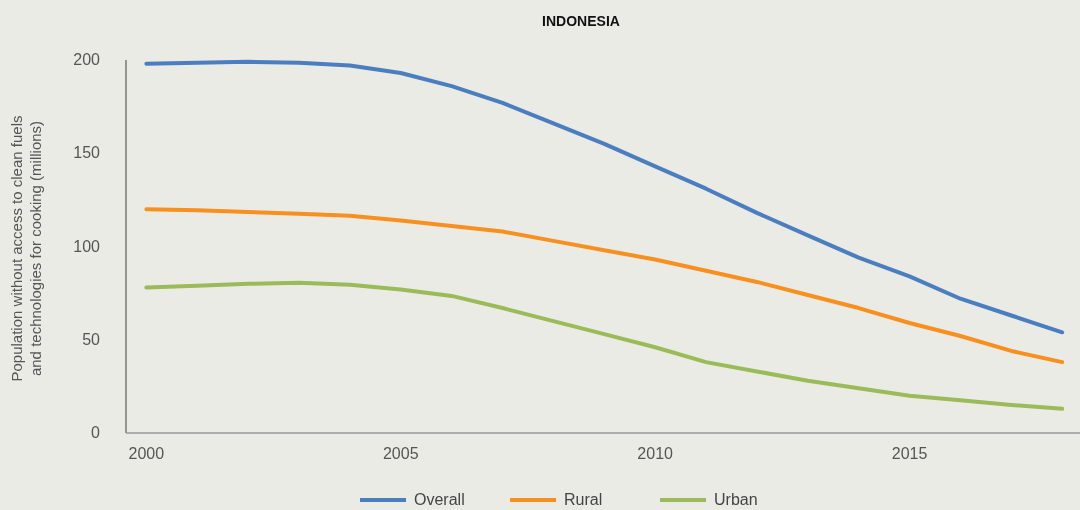 This screenshot has height=510, width=1080. Describe the element at coordinates (439, 499) in the screenshot. I see `legend-label: Overall` at that location.